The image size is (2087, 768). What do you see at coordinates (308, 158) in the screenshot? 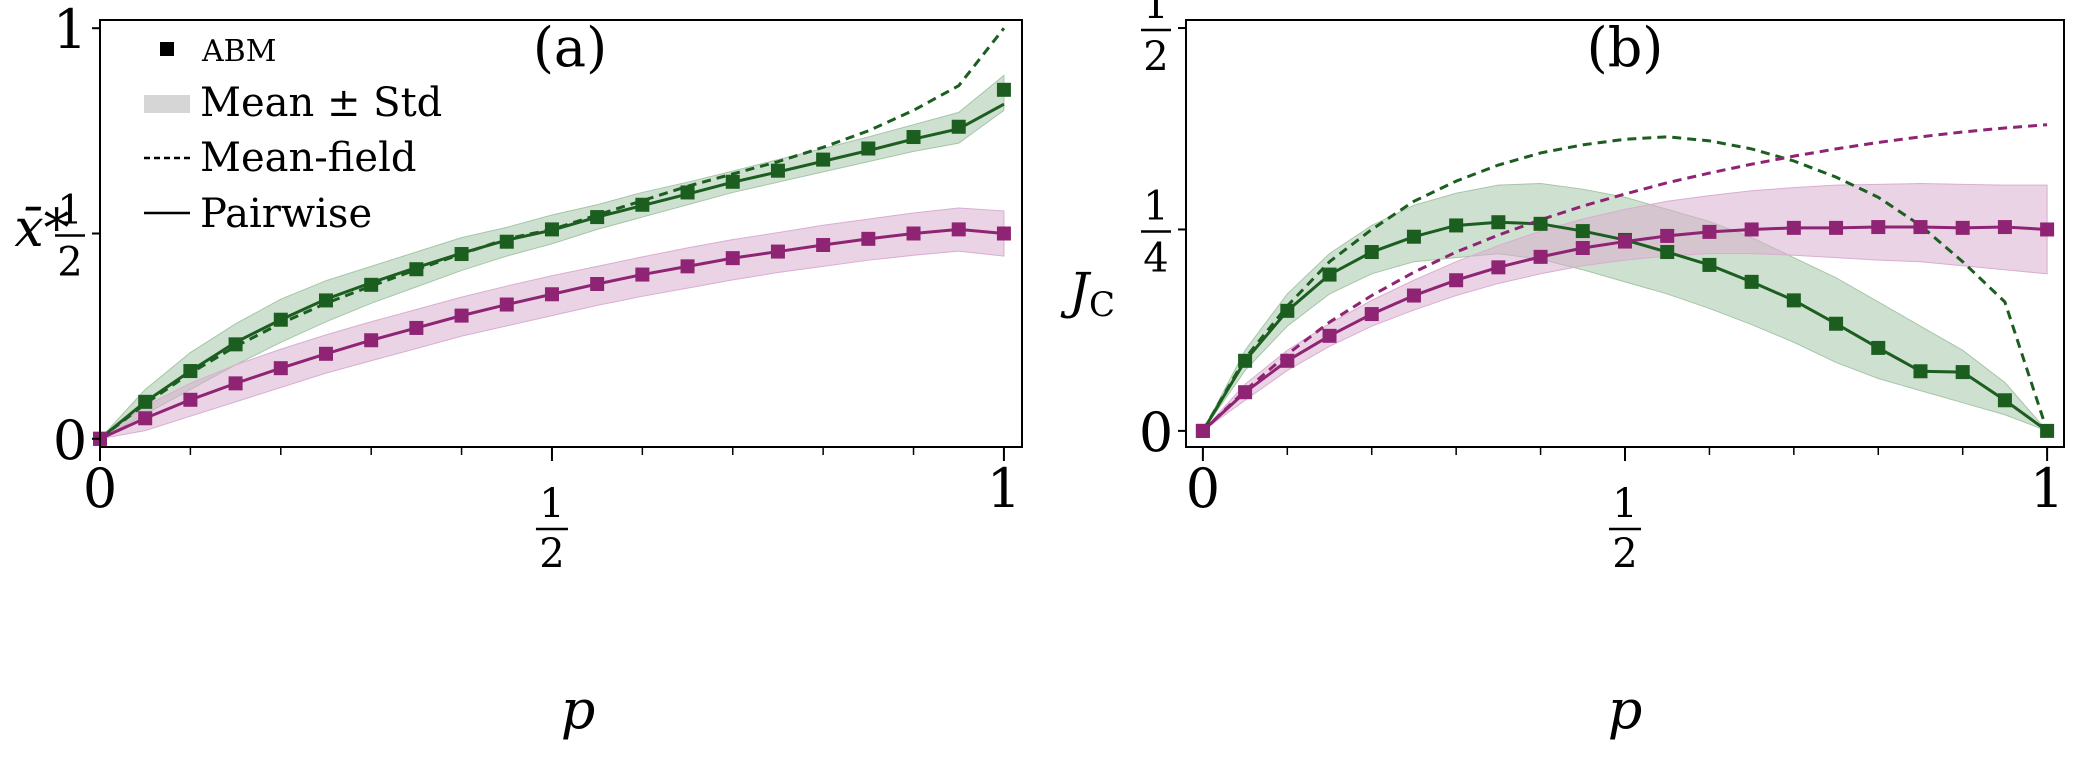
I see `legend-mean-field-label: Mean-field` at bounding box center [308, 158].